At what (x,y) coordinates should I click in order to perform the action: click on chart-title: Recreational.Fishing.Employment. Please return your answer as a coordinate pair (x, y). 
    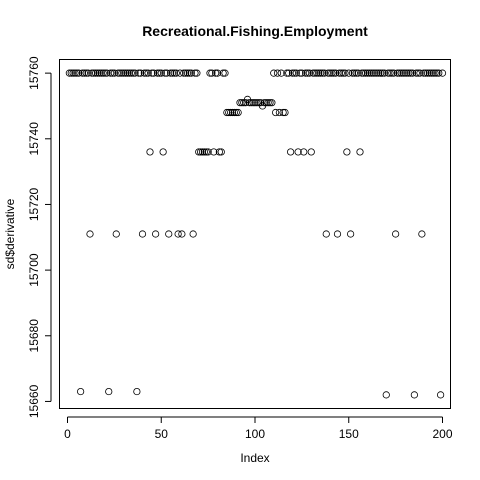
    Looking at the image, I should click on (255, 31).